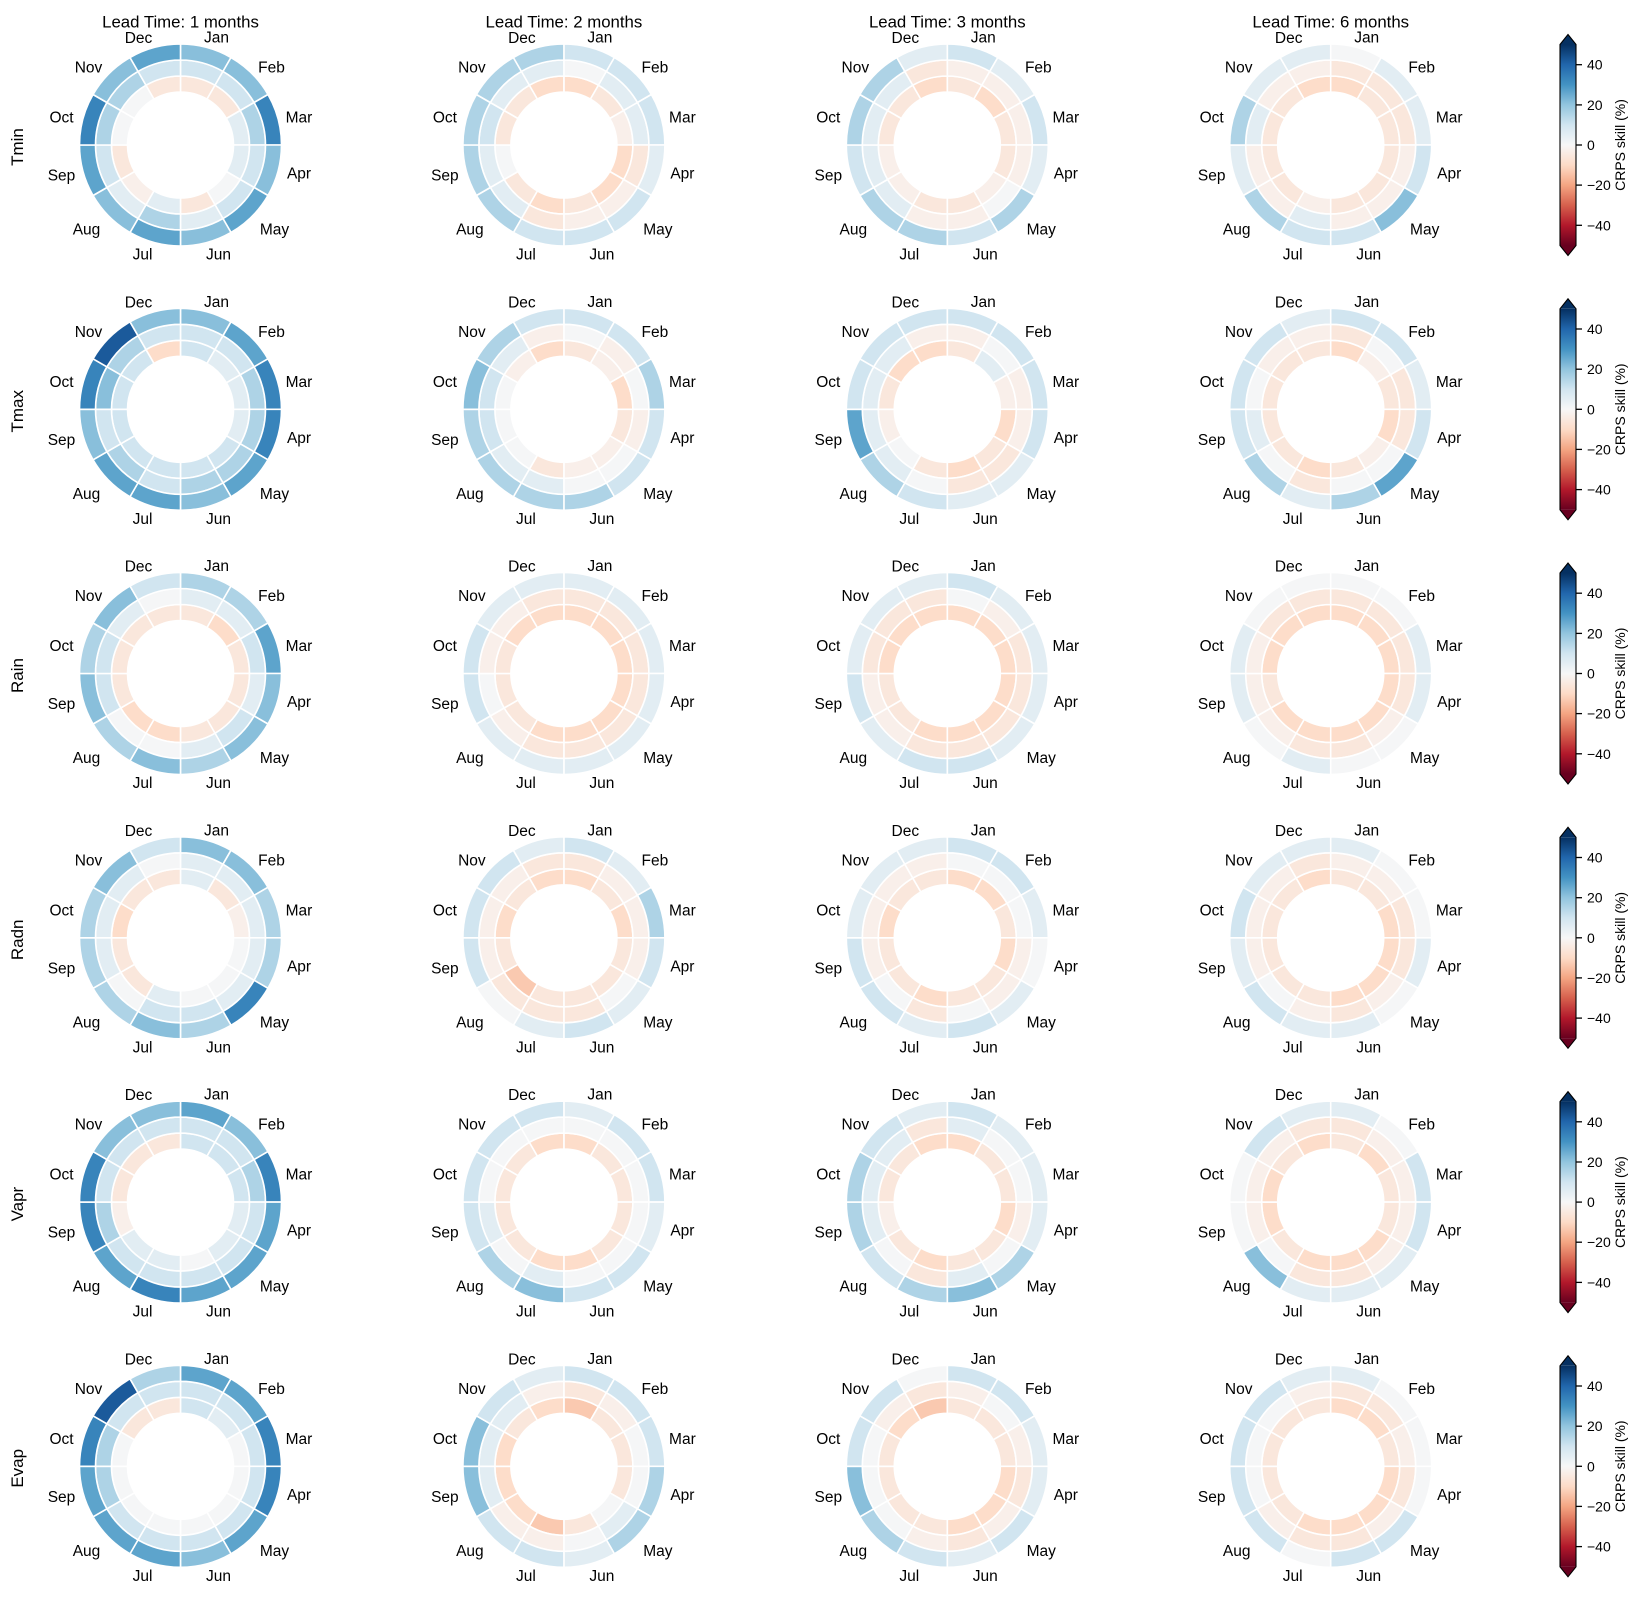 The image size is (1649, 1597). Describe the element at coordinates (17, 1203) in the screenshot. I see `svg-text: Vapr` at that location.